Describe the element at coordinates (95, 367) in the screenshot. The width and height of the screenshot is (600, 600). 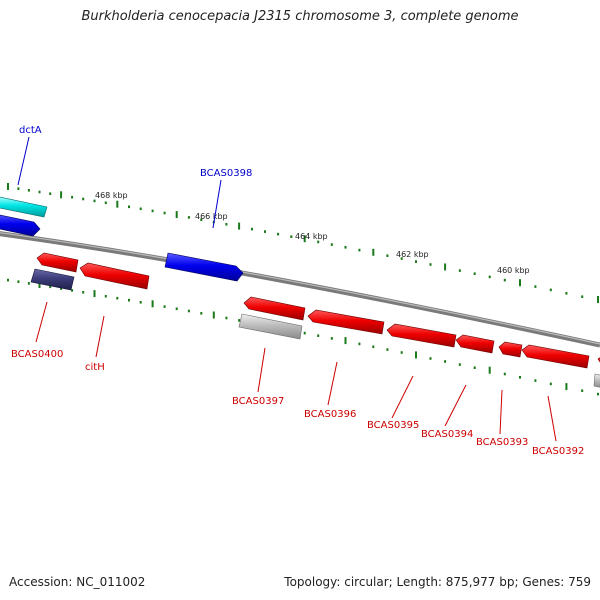
I see `gene-label-citH: citH` at that location.